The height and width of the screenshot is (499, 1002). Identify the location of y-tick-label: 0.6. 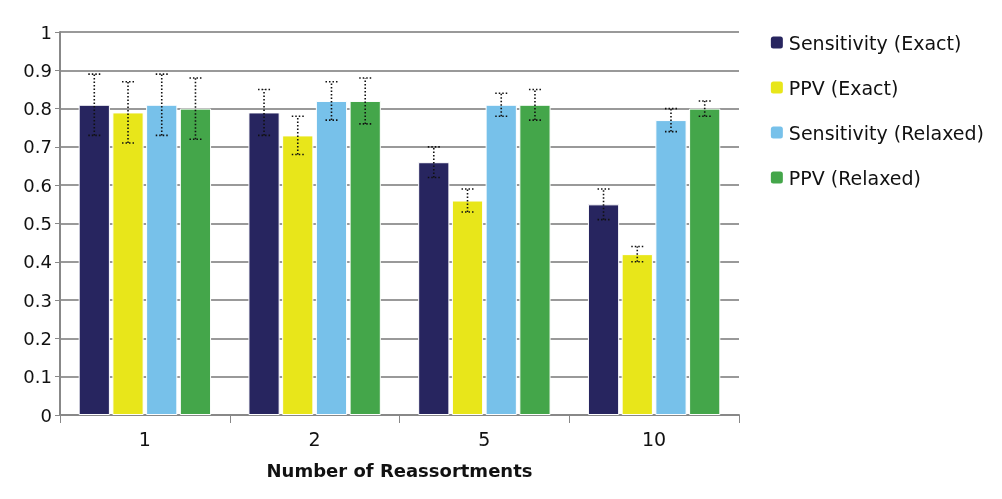
(37, 185).